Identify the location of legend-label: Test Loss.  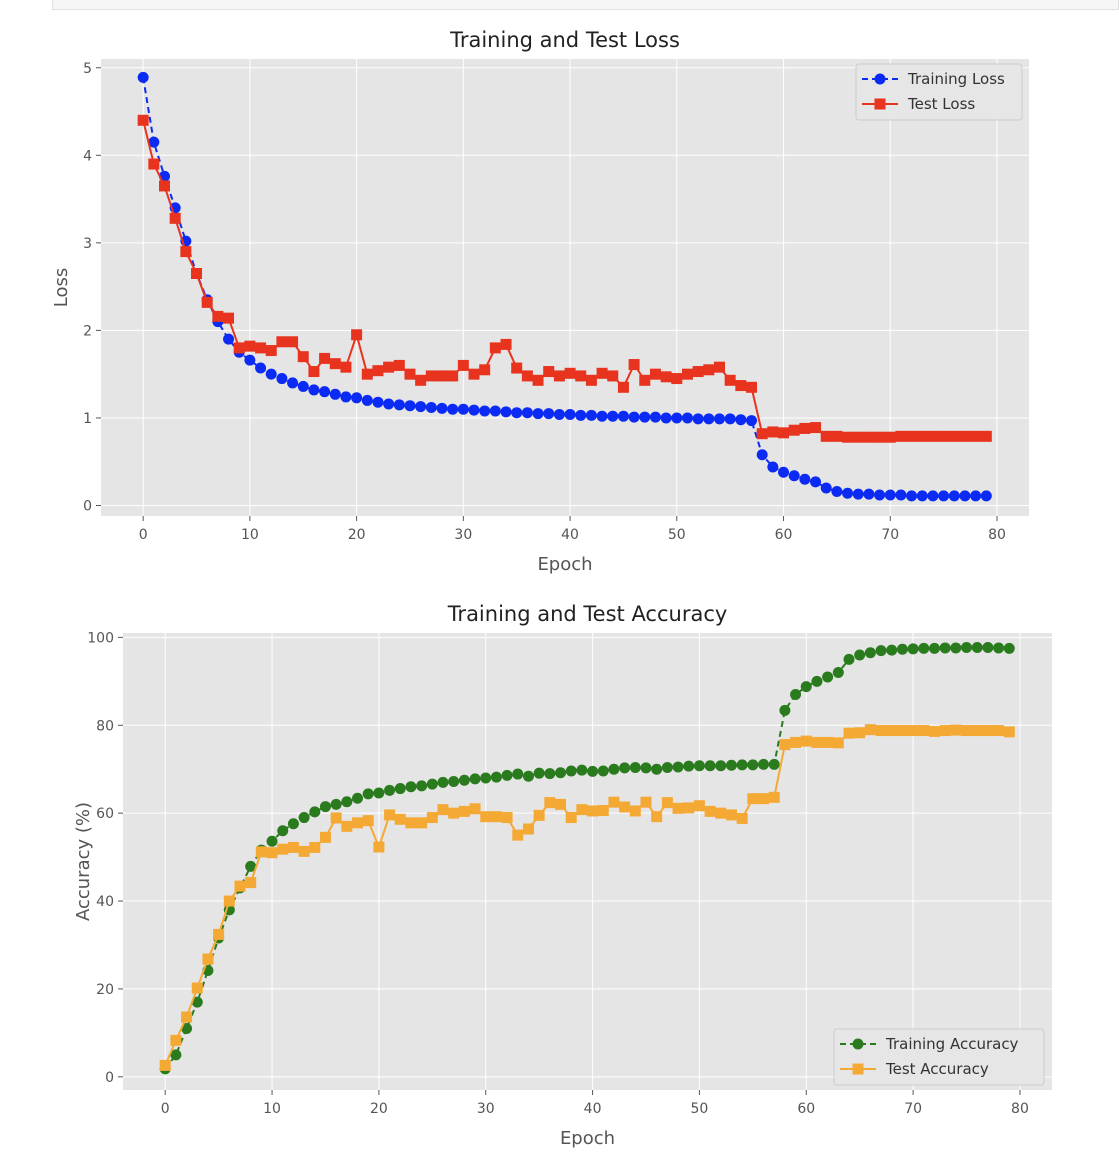
(941, 104).